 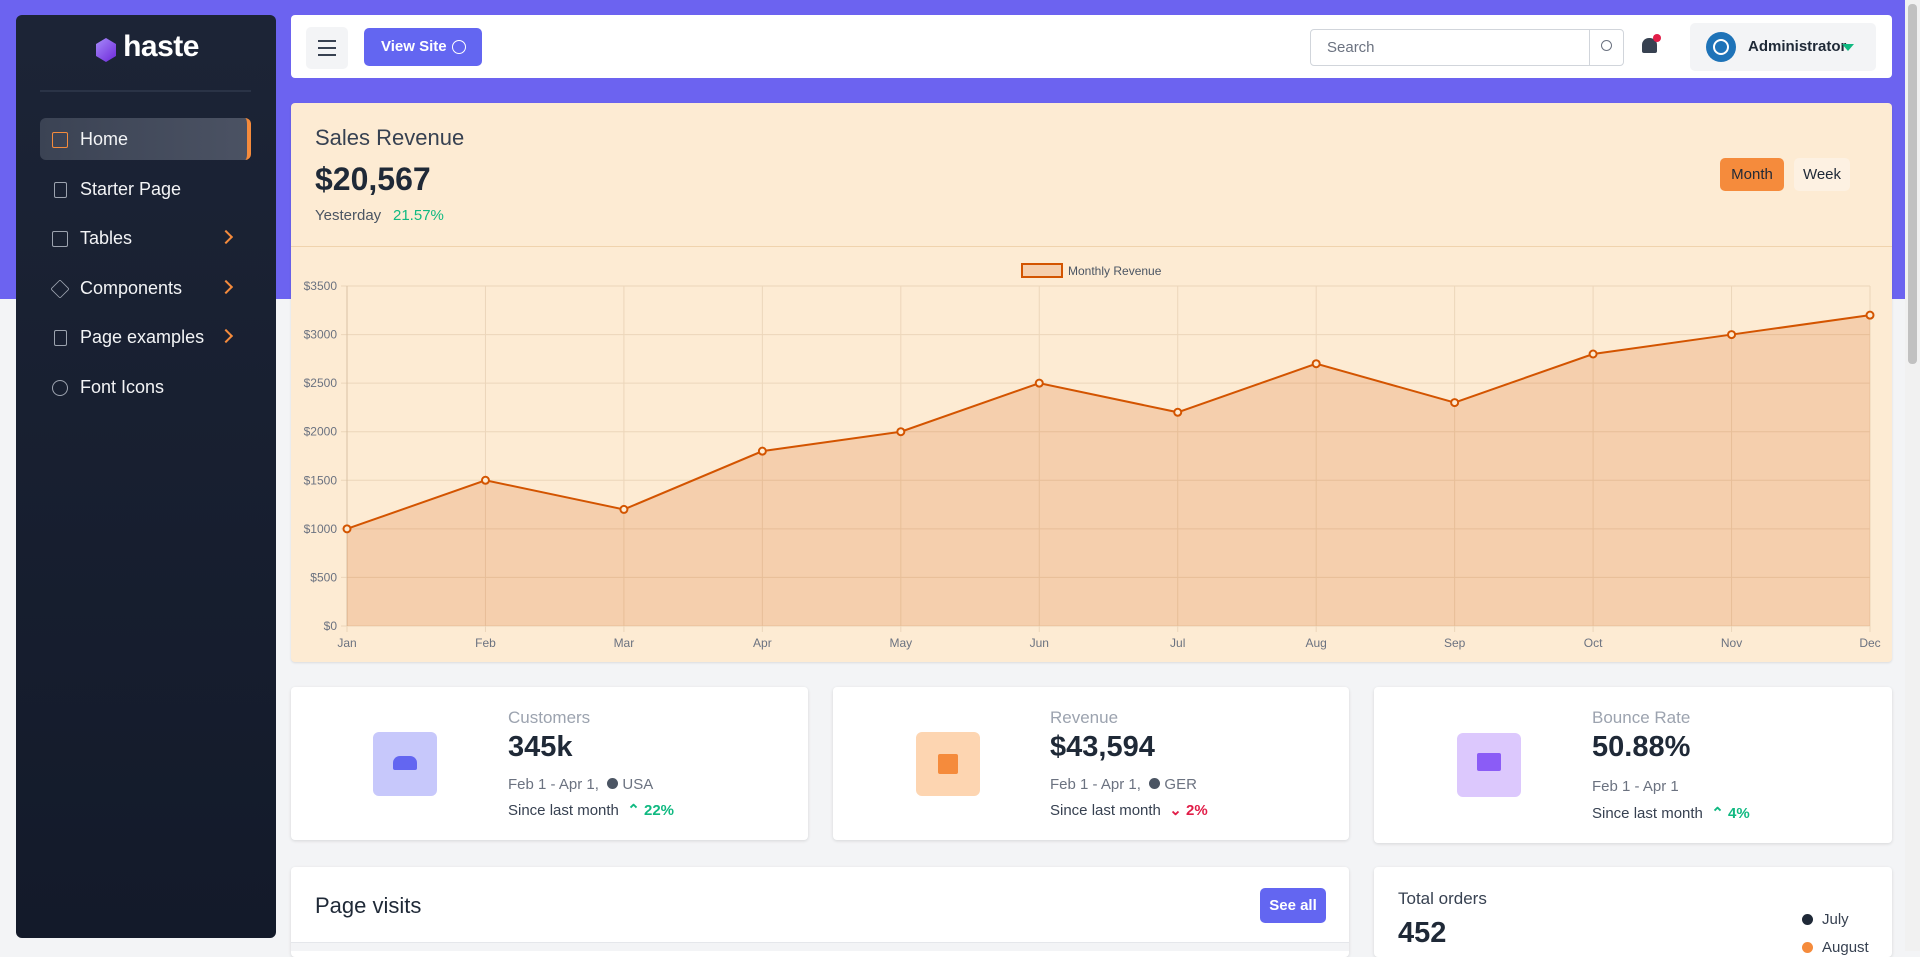 What do you see at coordinates (104, 139) in the screenshot?
I see `menu-label: Home` at bounding box center [104, 139].